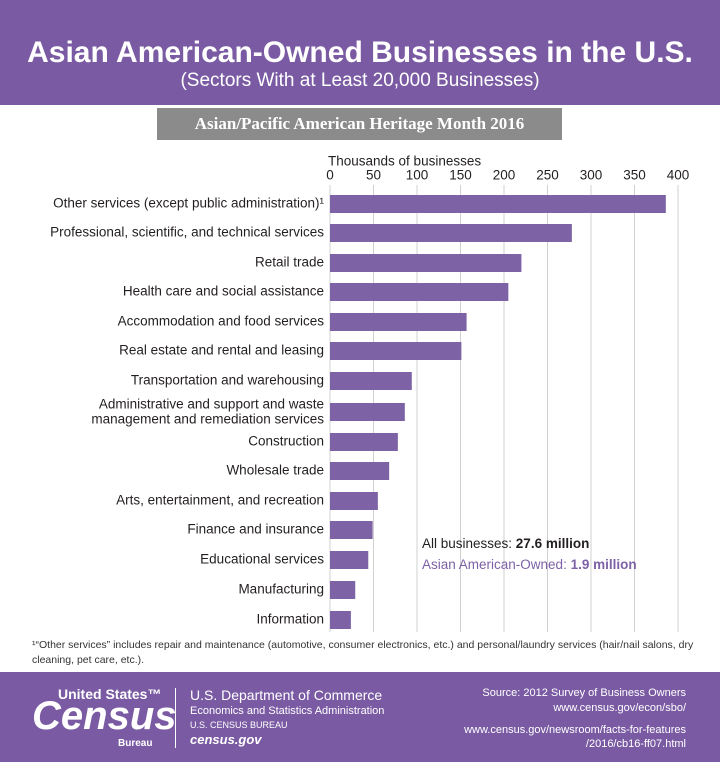 The height and width of the screenshot is (762, 720). What do you see at coordinates (221, 321) in the screenshot?
I see `y-tick-label: Accommodation and food services` at bounding box center [221, 321].